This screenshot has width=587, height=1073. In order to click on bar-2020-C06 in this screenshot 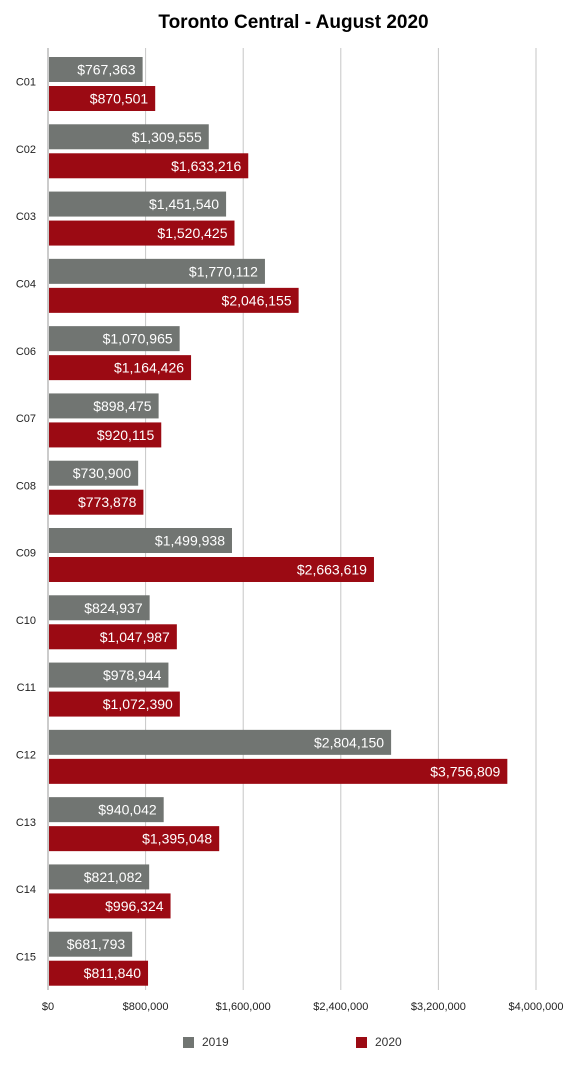, I will do `click(120, 368)`.